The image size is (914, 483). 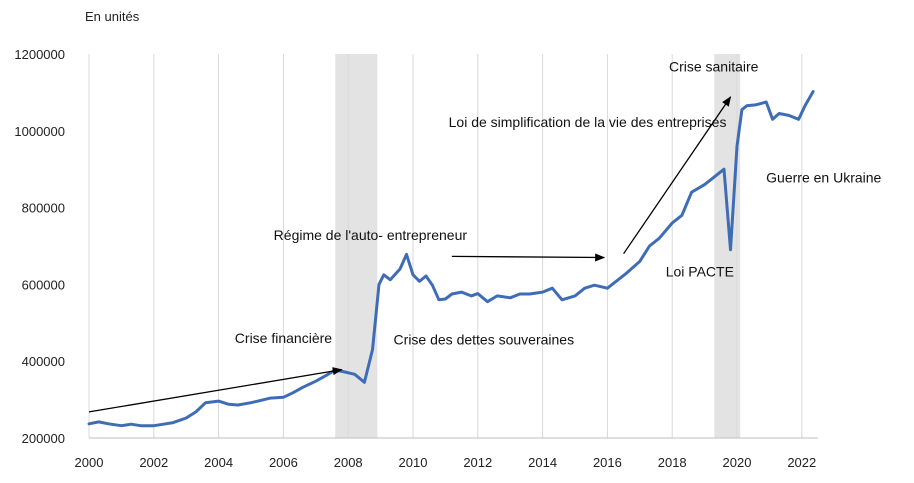 I want to click on x-tick-label: 2022, so click(x=801, y=462).